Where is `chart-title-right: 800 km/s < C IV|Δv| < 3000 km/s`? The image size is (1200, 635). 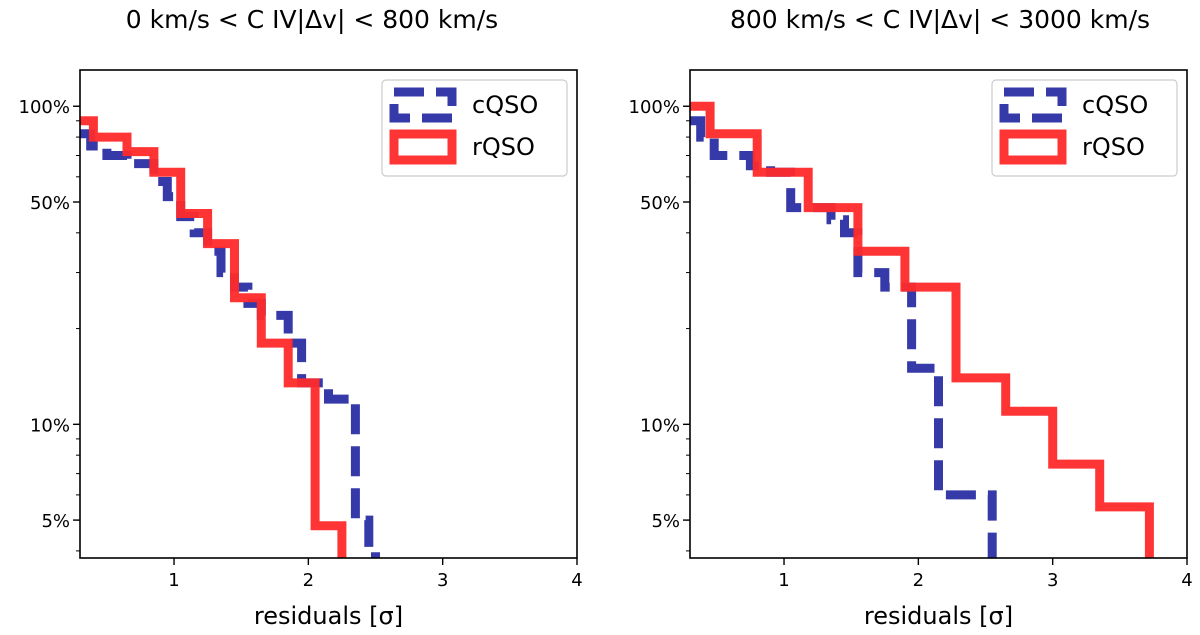
chart-title-right: 800 km/s < C IV|Δv| < 3000 km/s is located at coordinates (940, 19).